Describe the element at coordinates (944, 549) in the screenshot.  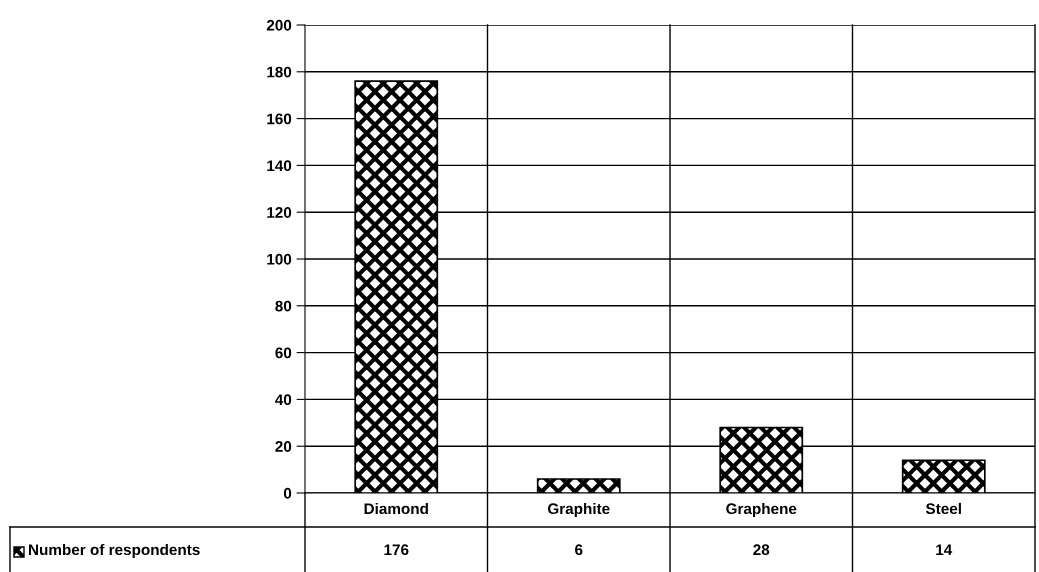
I see `data-label: 14` at that location.